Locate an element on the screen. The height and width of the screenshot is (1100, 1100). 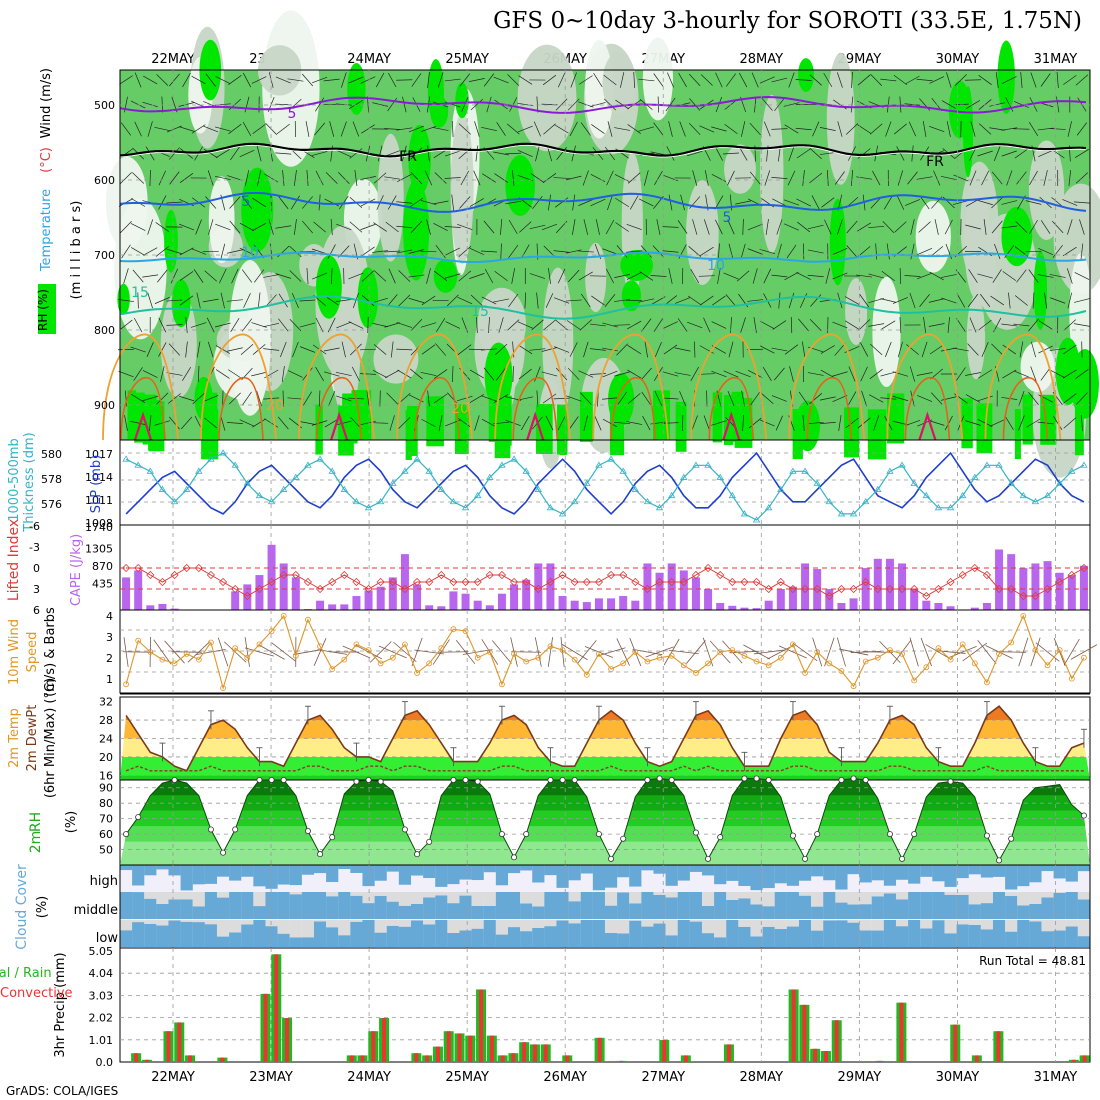
rh-axis-label: RH (%) is located at coordinates (43, 310).